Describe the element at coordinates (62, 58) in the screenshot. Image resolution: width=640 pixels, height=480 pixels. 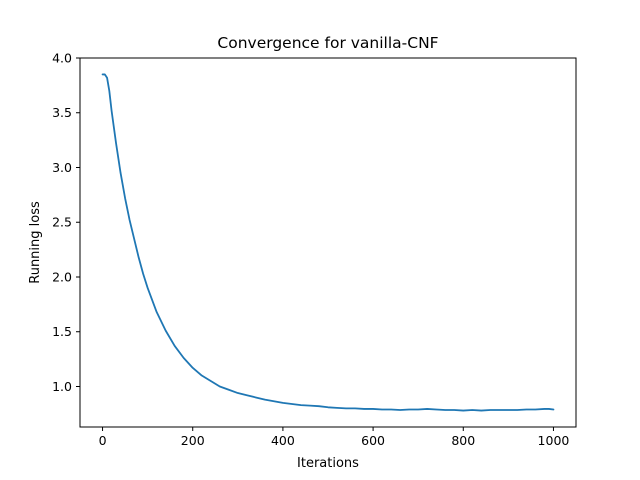
I see `y-tick-label: 4.0` at that location.